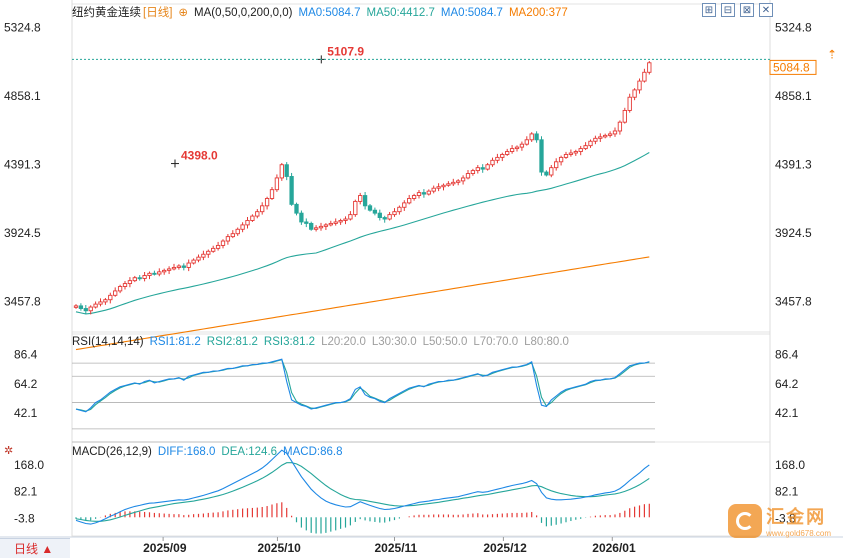 This screenshot has width=843, height=559. Describe the element at coordinates (22, 96) in the screenshot. I see `price-tick-label-left: 4858.1` at that location.